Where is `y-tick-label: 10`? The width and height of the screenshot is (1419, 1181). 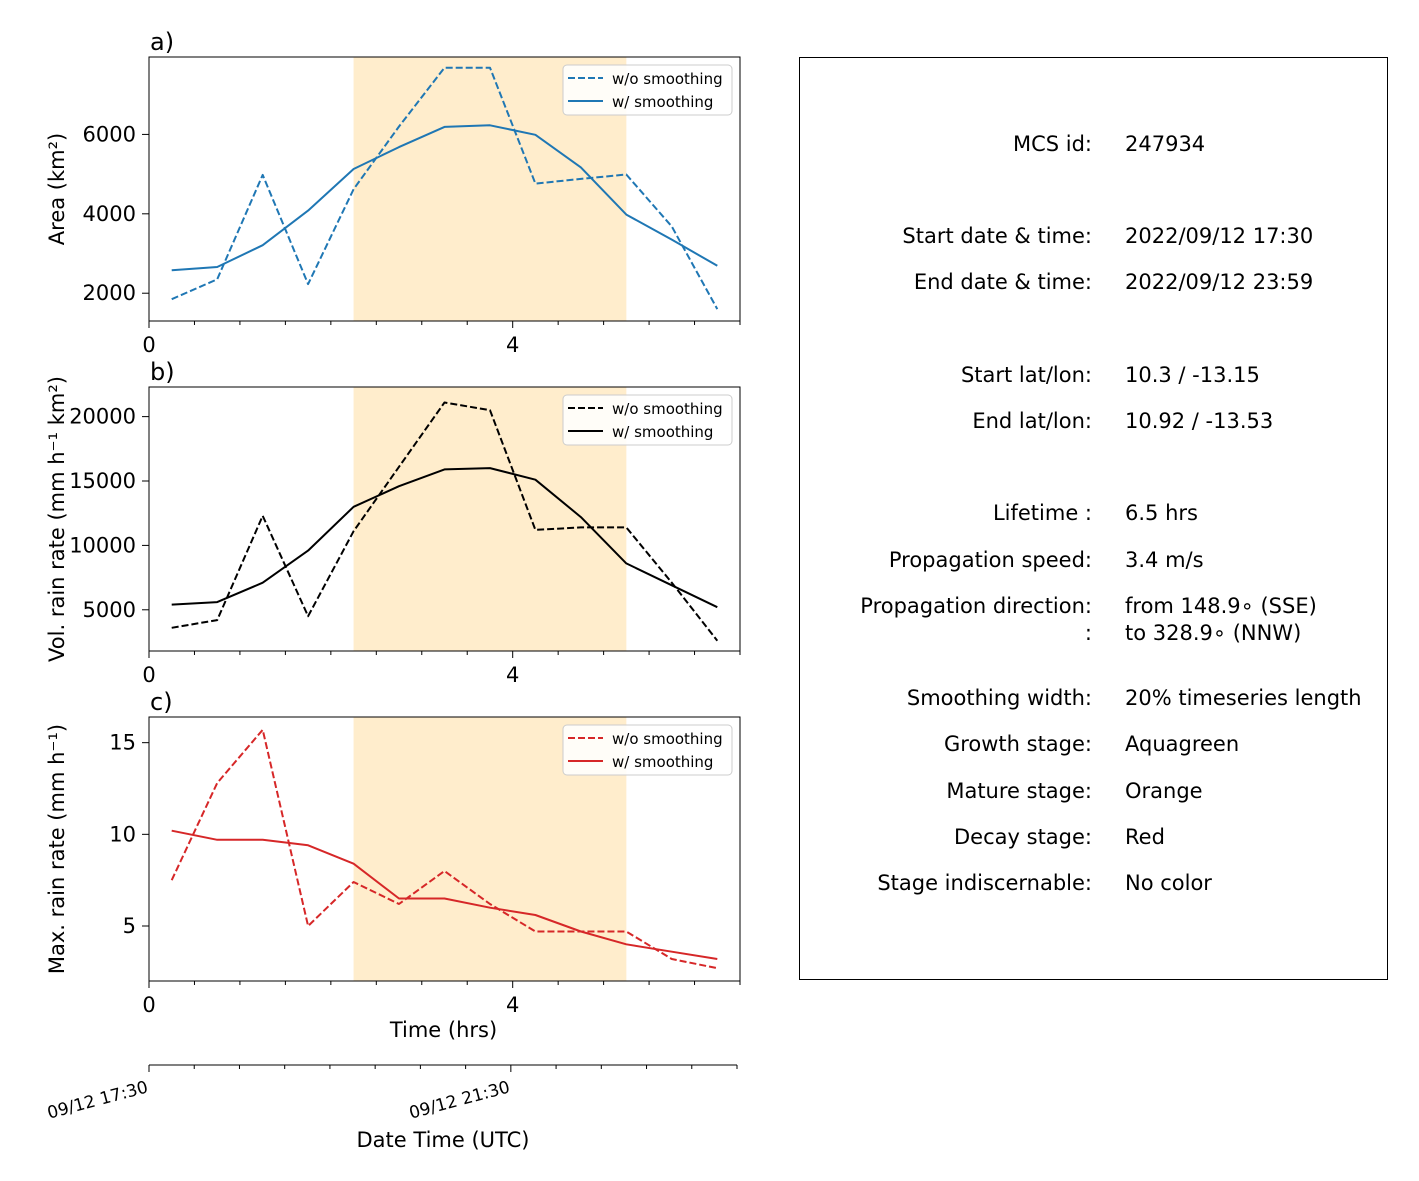
y-tick-label: 10 is located at coordinates (122, 834).